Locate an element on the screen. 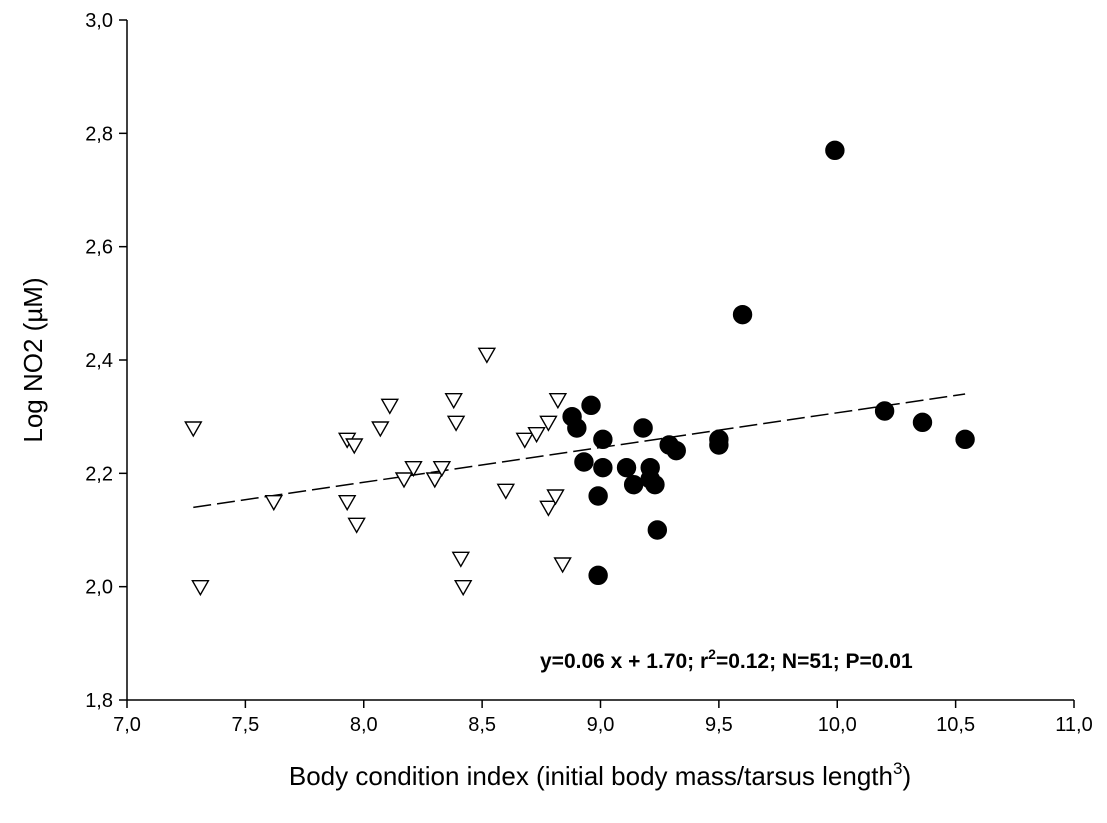 This screenshot has height=823, width=1107. x-tick-label: 8,0 is located at coordinates (364, 725).